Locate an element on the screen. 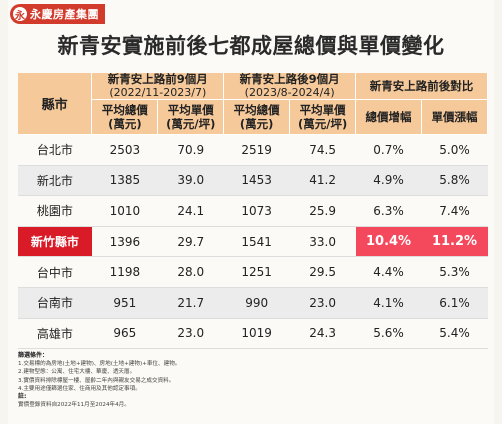 The width and height of the screenshot is (502, 424). brand-mark-icon: 永 is located at coordinates (20, 14).